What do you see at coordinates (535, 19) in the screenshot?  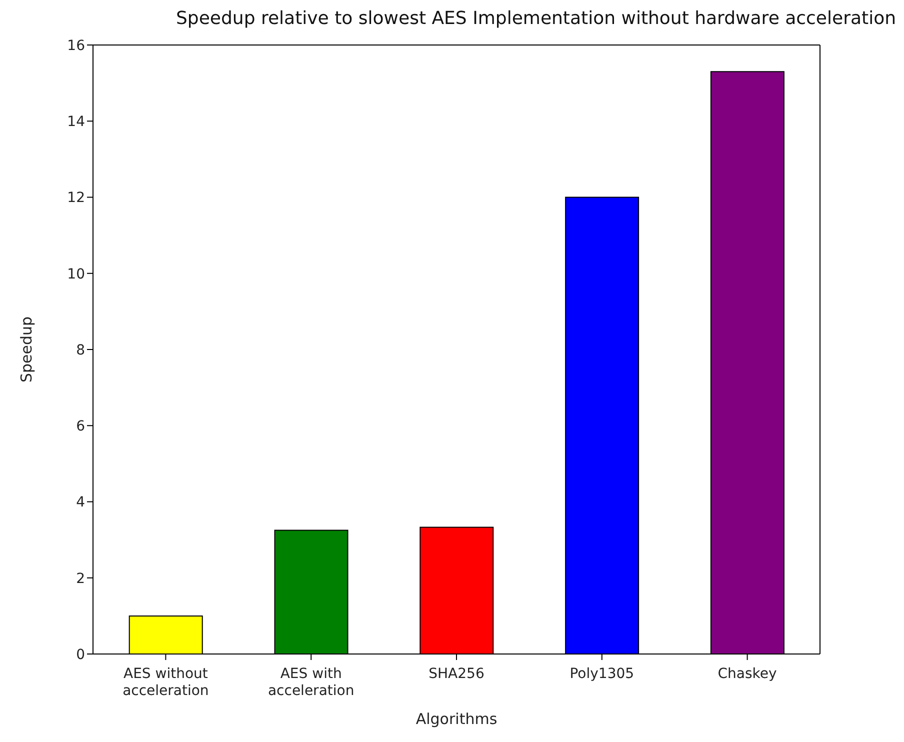 I see `chart-title: Speedup relative to slowest AES Implementation without hardware acceleration` at bounding box center [535, 19].